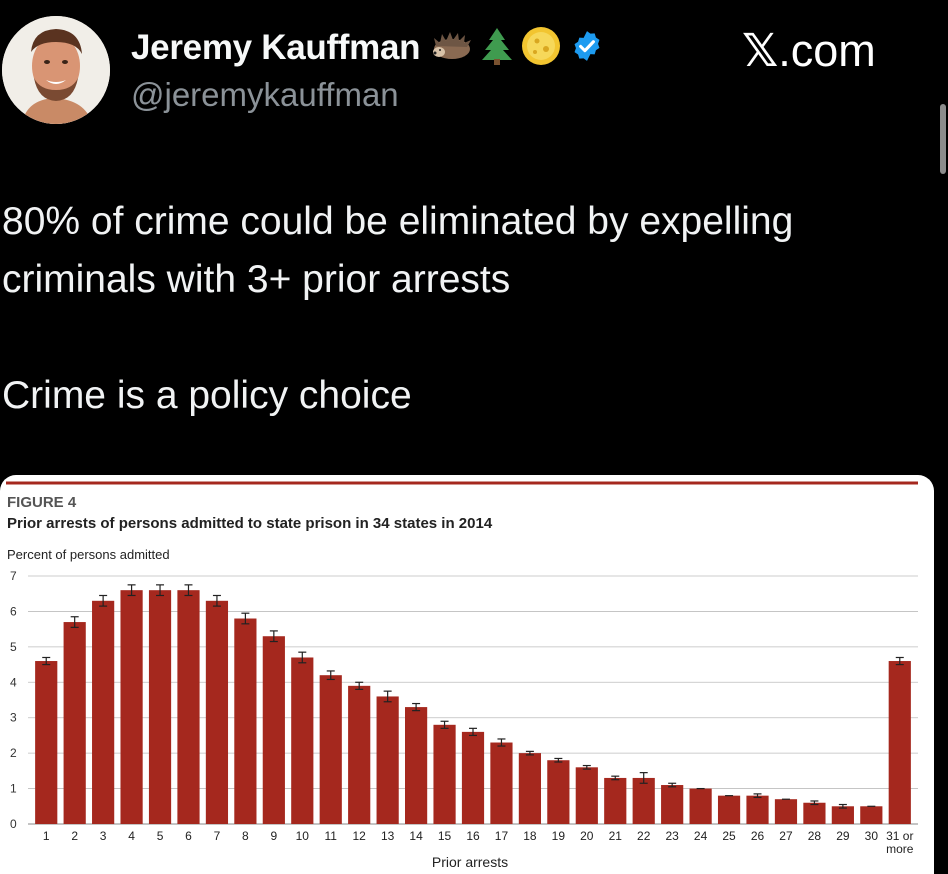 The image size is (948, 874). I want to click on x-tick-label: 26, so click(758, 836).